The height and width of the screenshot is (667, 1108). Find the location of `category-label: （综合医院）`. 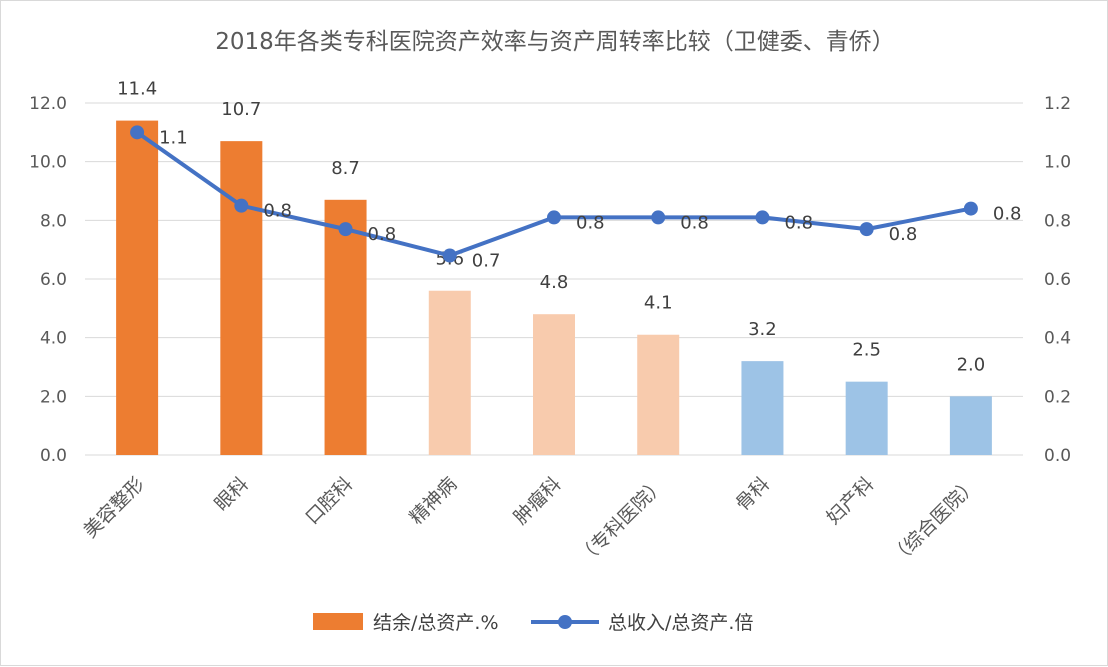

category-label: （综合医院） is located at coordinates (934, 521).